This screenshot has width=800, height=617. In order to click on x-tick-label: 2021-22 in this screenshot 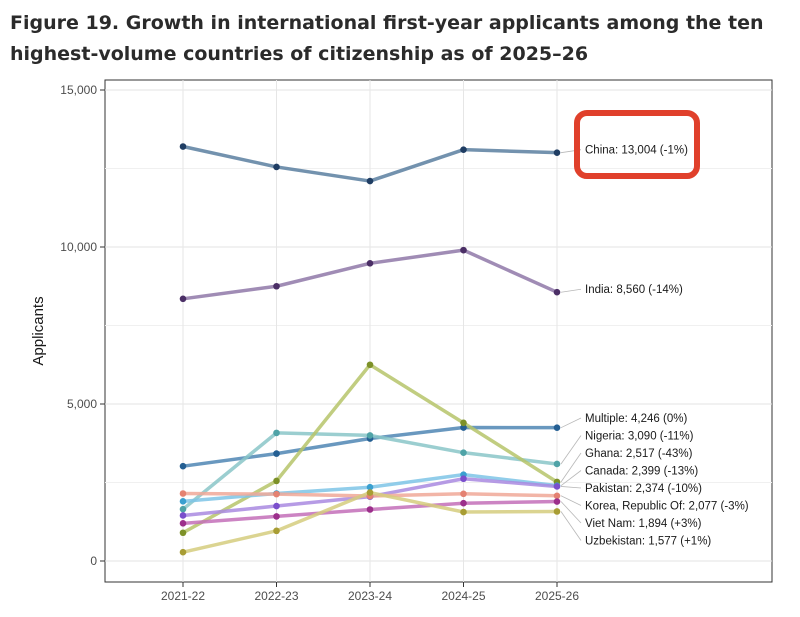, I will do `click(183, 596)`.